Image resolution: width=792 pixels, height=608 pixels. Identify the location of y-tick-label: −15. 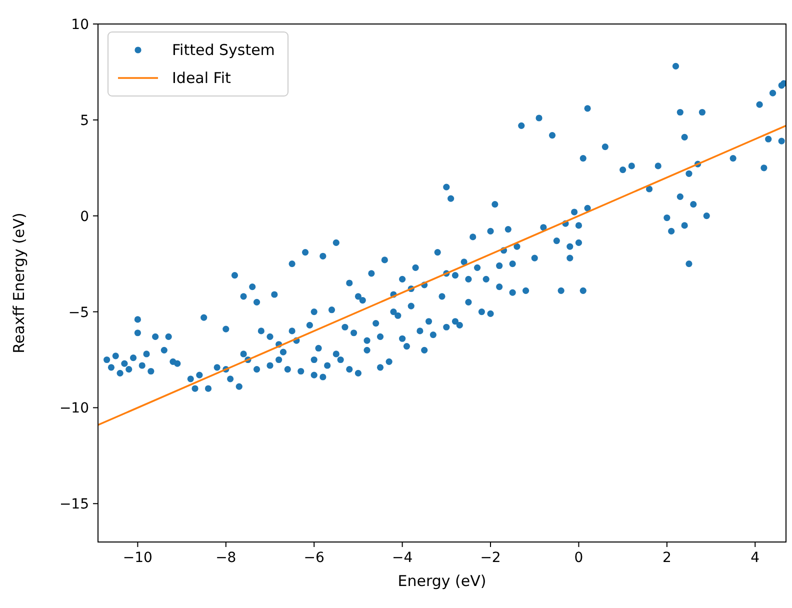
(74, 504).